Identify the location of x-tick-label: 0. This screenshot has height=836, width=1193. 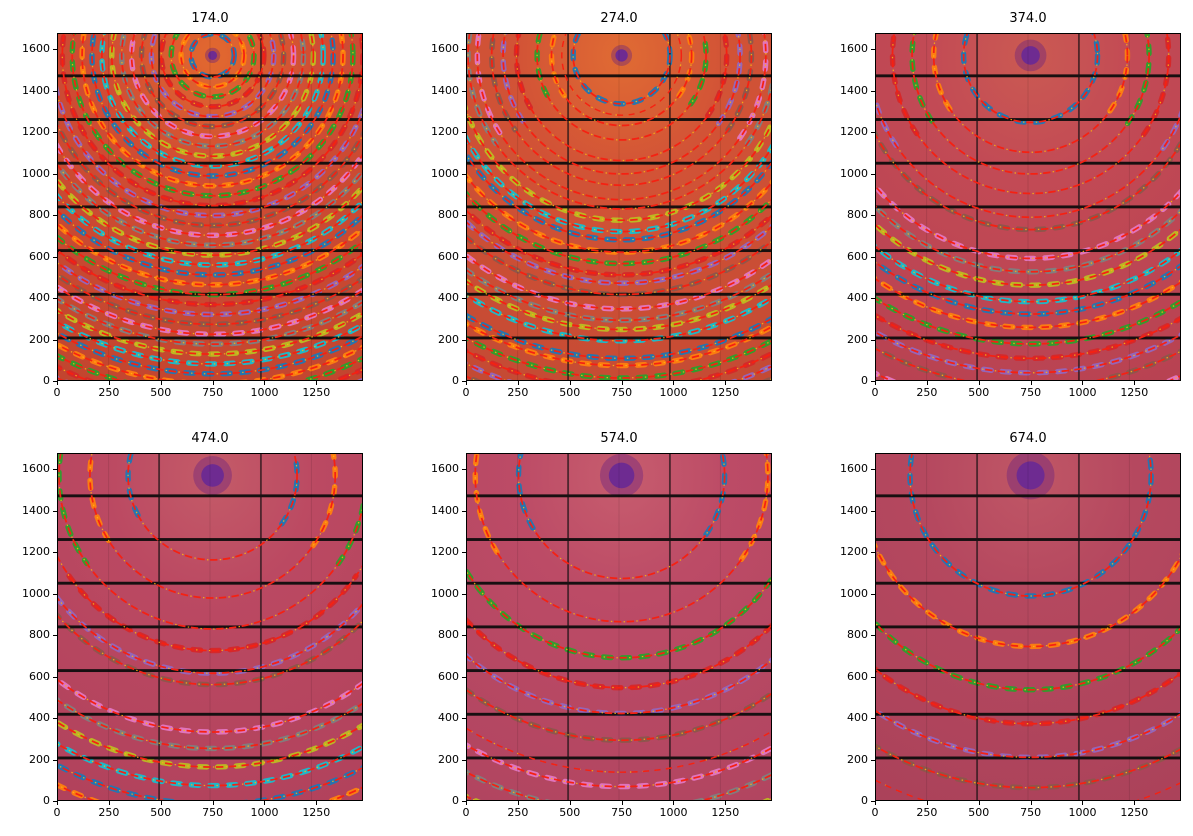
(875, 392).